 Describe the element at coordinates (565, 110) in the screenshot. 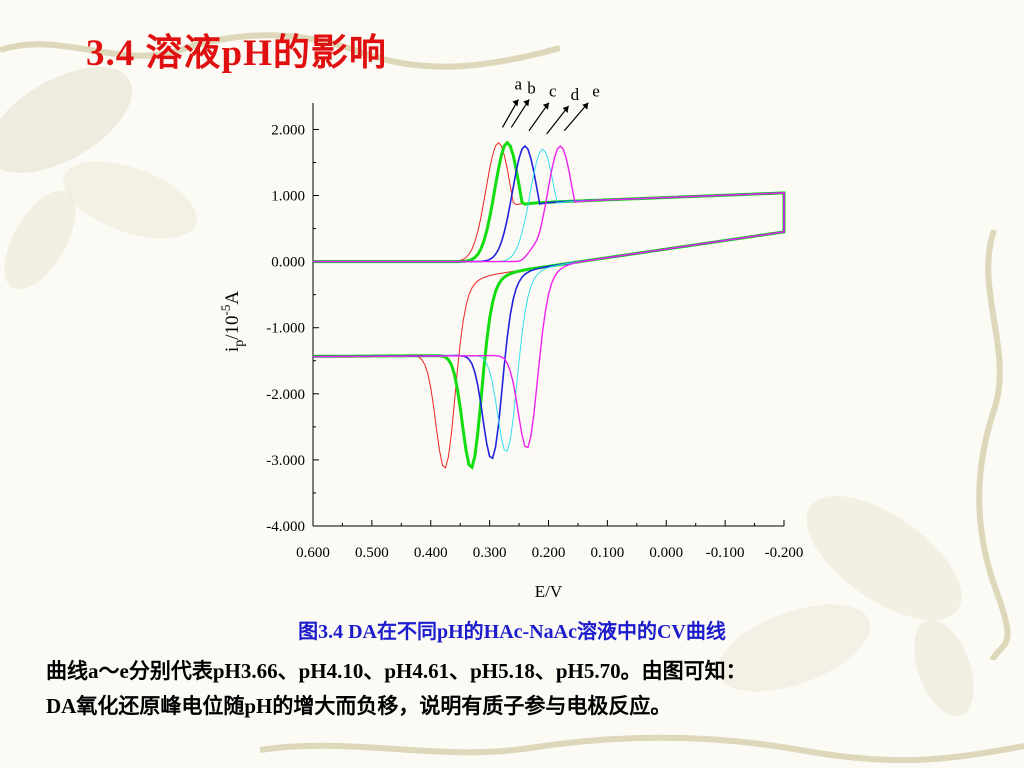

I see `arrow-head-d` at that location.